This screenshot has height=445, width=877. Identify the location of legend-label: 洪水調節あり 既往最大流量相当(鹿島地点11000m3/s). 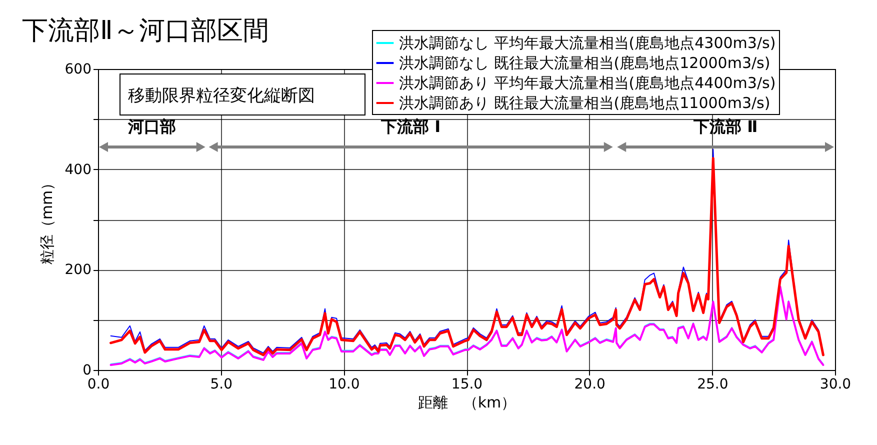
(584, 103).